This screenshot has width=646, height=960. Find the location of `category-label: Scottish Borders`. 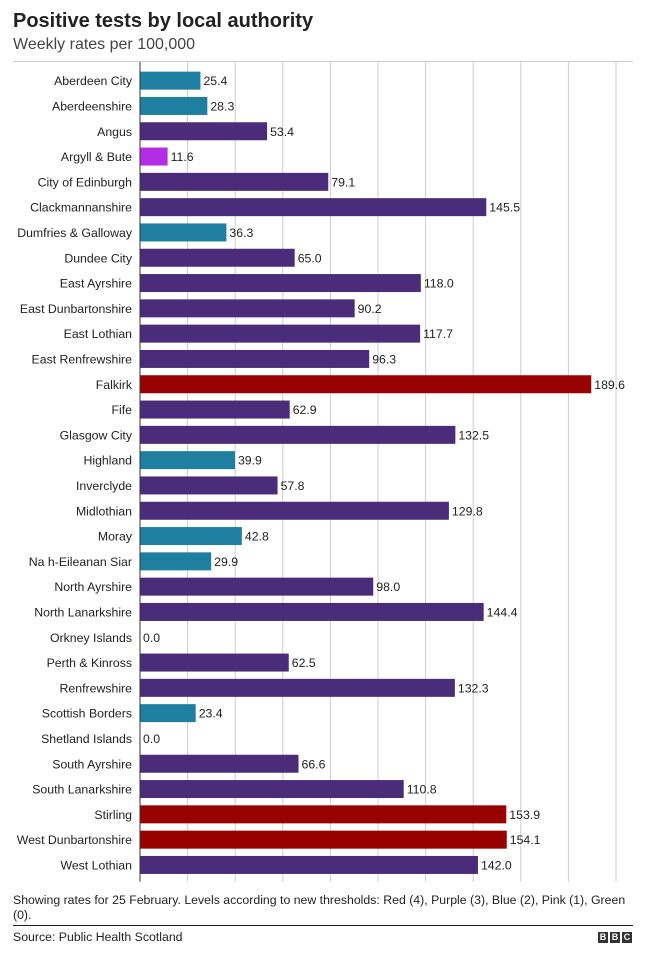

category-label: Scottish Borders is located at coordinates (87, 714).